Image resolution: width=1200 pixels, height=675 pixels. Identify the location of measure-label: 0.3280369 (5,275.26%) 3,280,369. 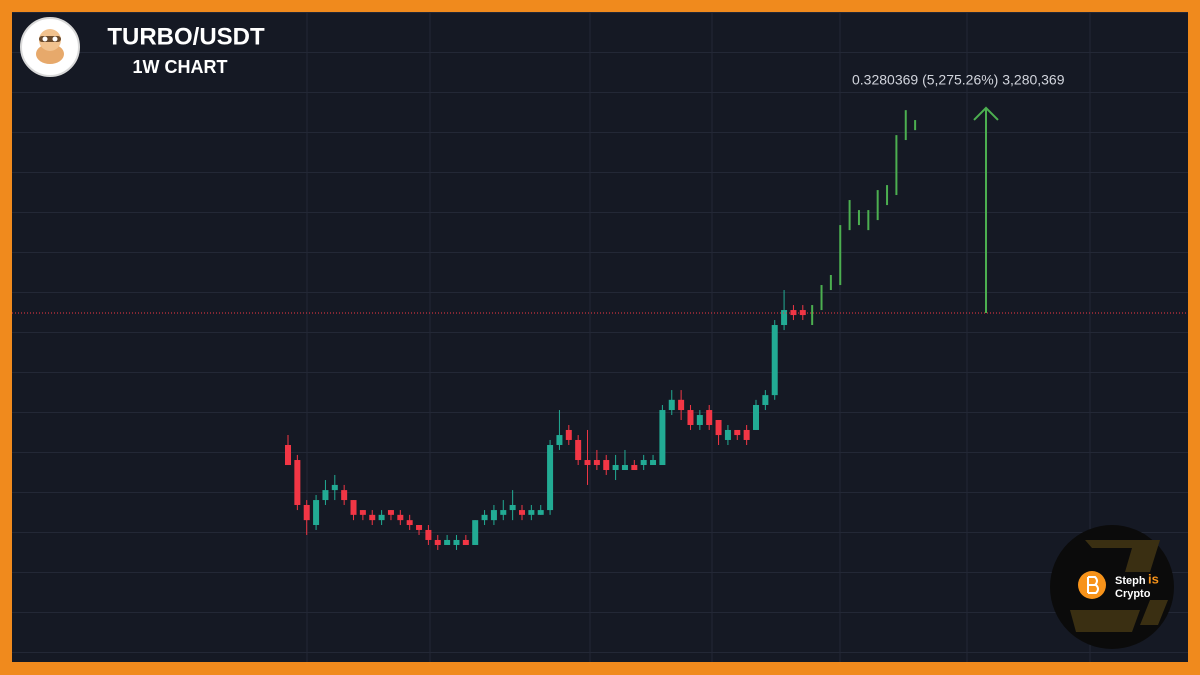
(958, 80).